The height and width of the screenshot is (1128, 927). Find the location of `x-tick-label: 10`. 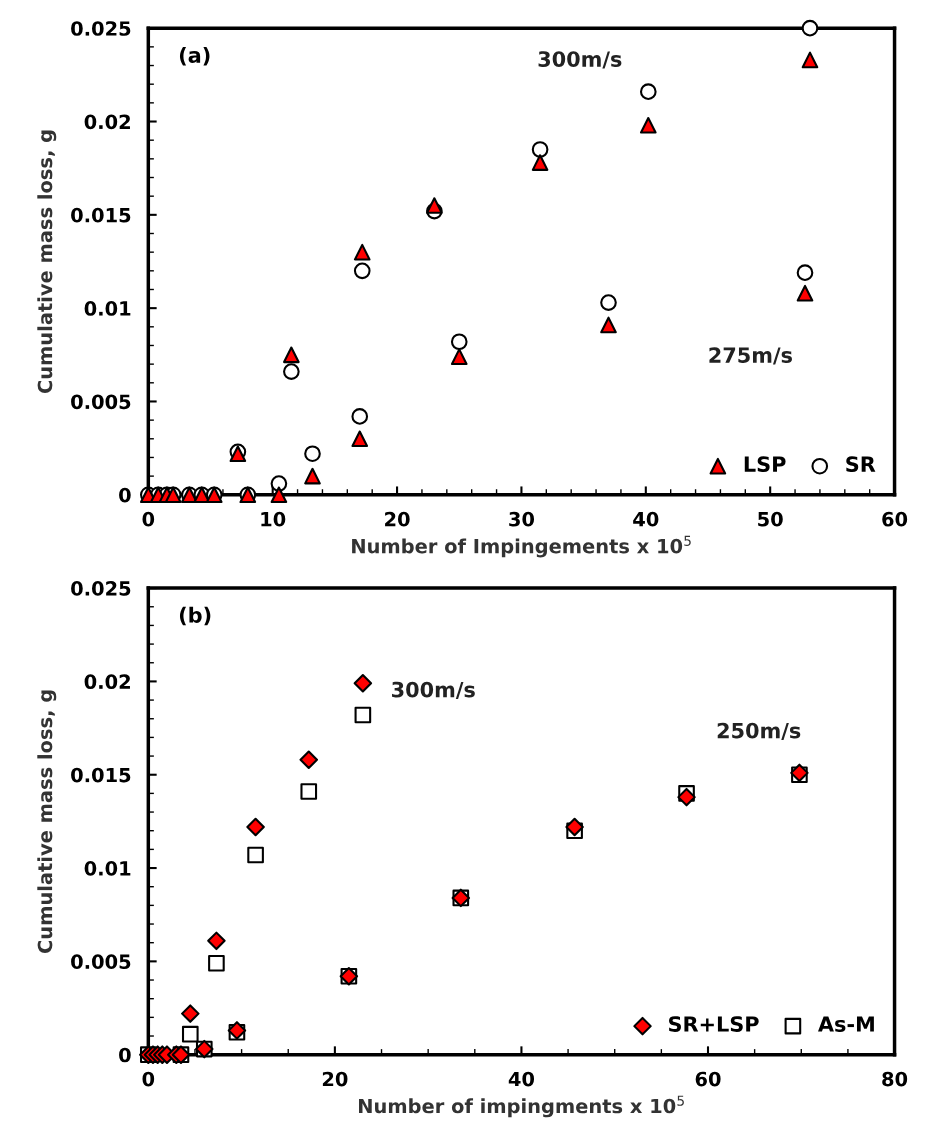

x-tick-label: 10 is located at coordinates (273, 519).